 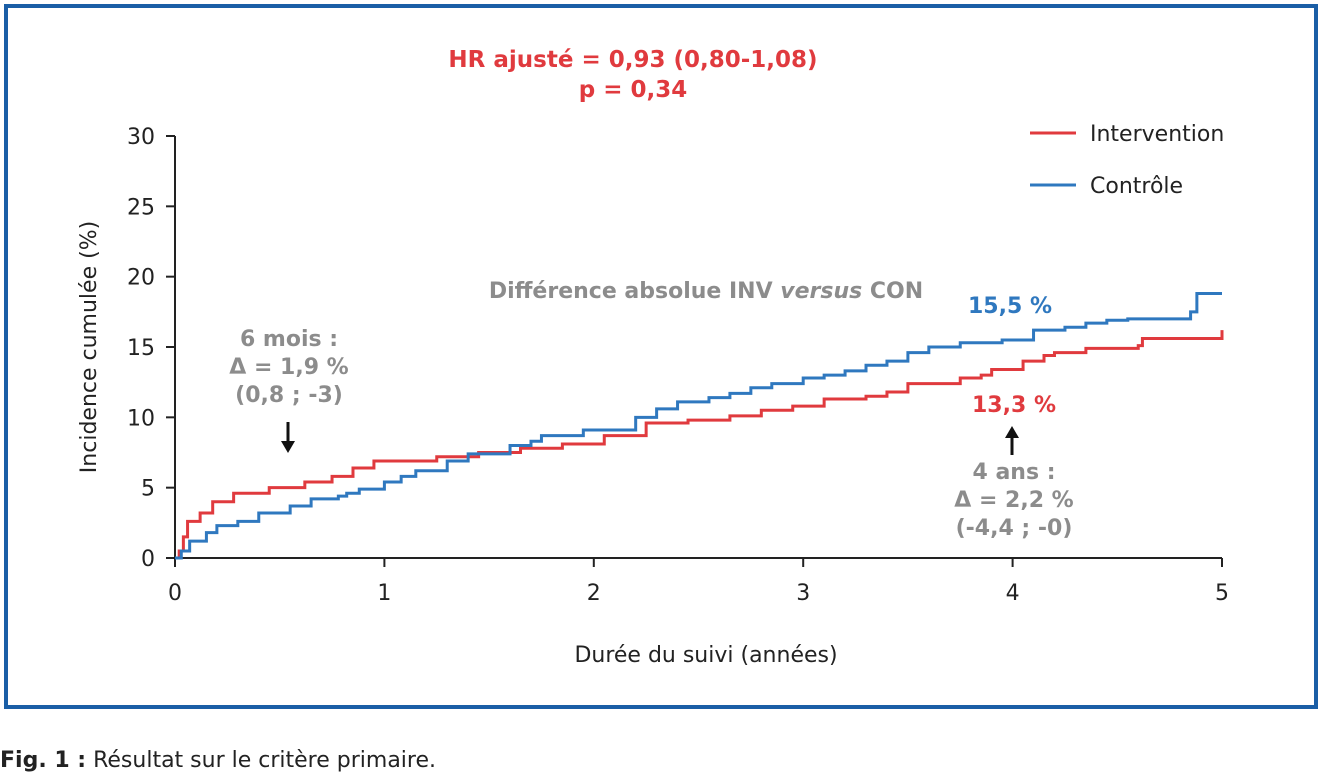 What do you see at coordinates (141, 278) in the screenshot?
I see `y-tick-label: 20` at bounding box center [141, 278].